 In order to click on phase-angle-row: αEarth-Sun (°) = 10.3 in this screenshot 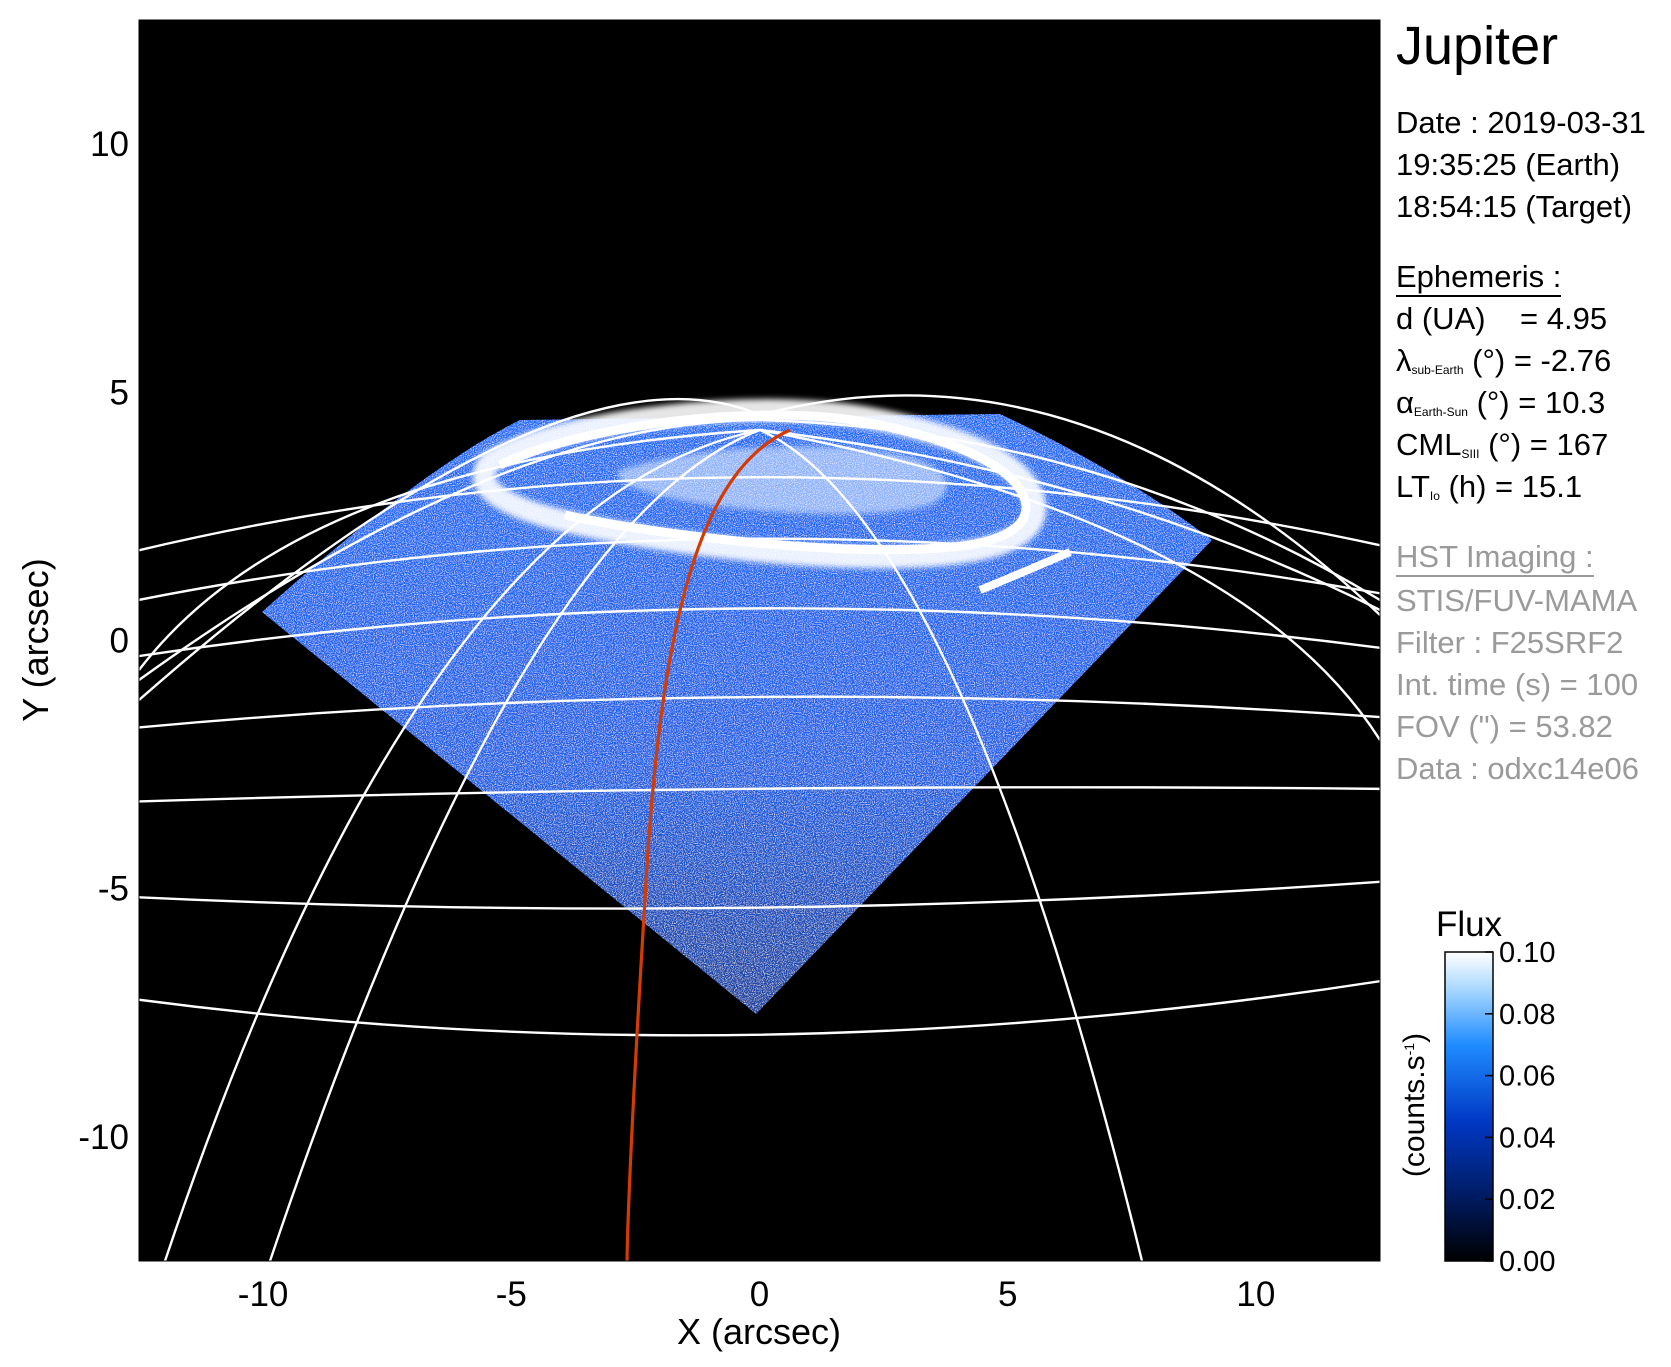, I will do `click(1501, 402)`.